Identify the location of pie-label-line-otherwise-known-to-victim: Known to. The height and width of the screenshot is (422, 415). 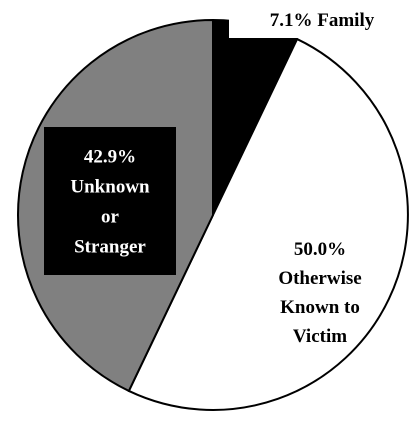
(320, 307).